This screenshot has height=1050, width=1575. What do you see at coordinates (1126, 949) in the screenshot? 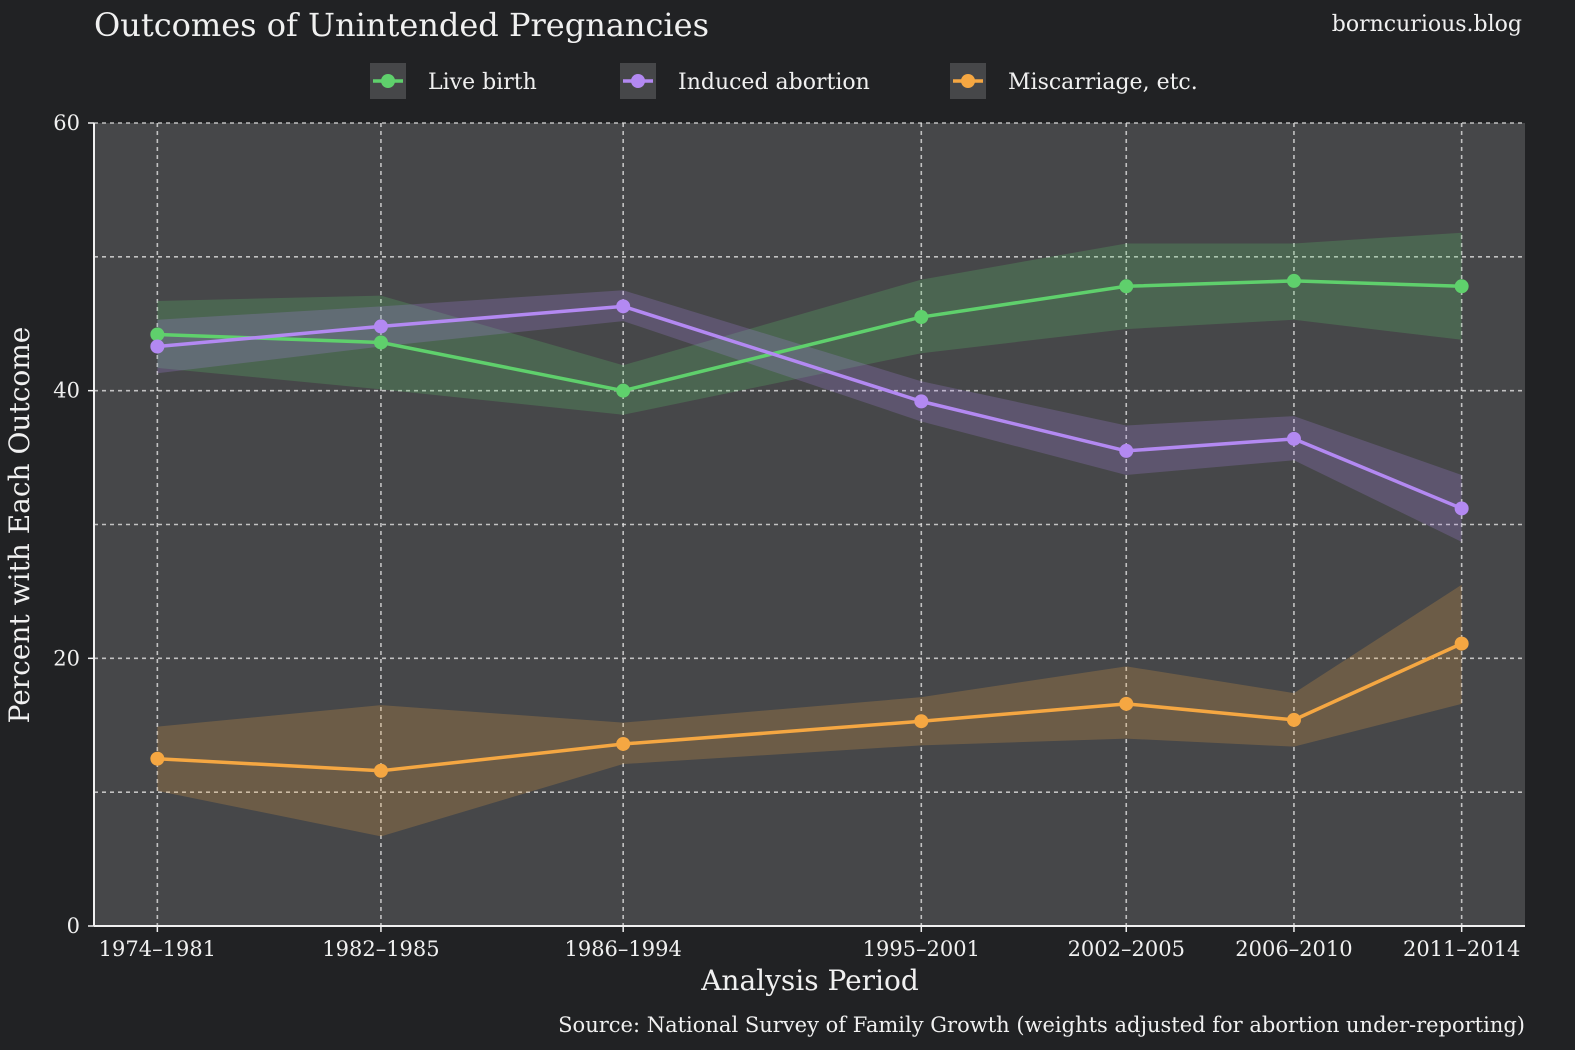
I see `x-tick-label: 2002–2005` at bounding box center [1126, 949].